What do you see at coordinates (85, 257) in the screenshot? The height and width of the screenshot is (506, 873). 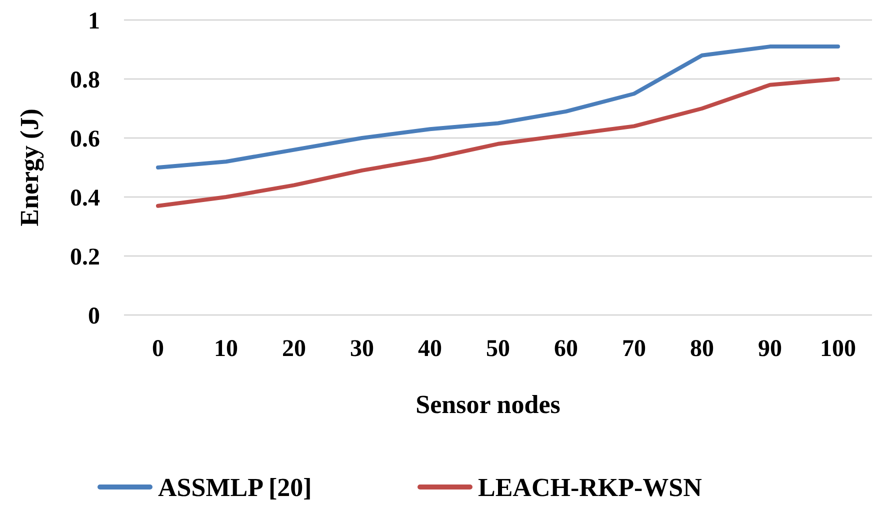 I see `y-tick-label: 0.2` at bounding box center [85, 257].